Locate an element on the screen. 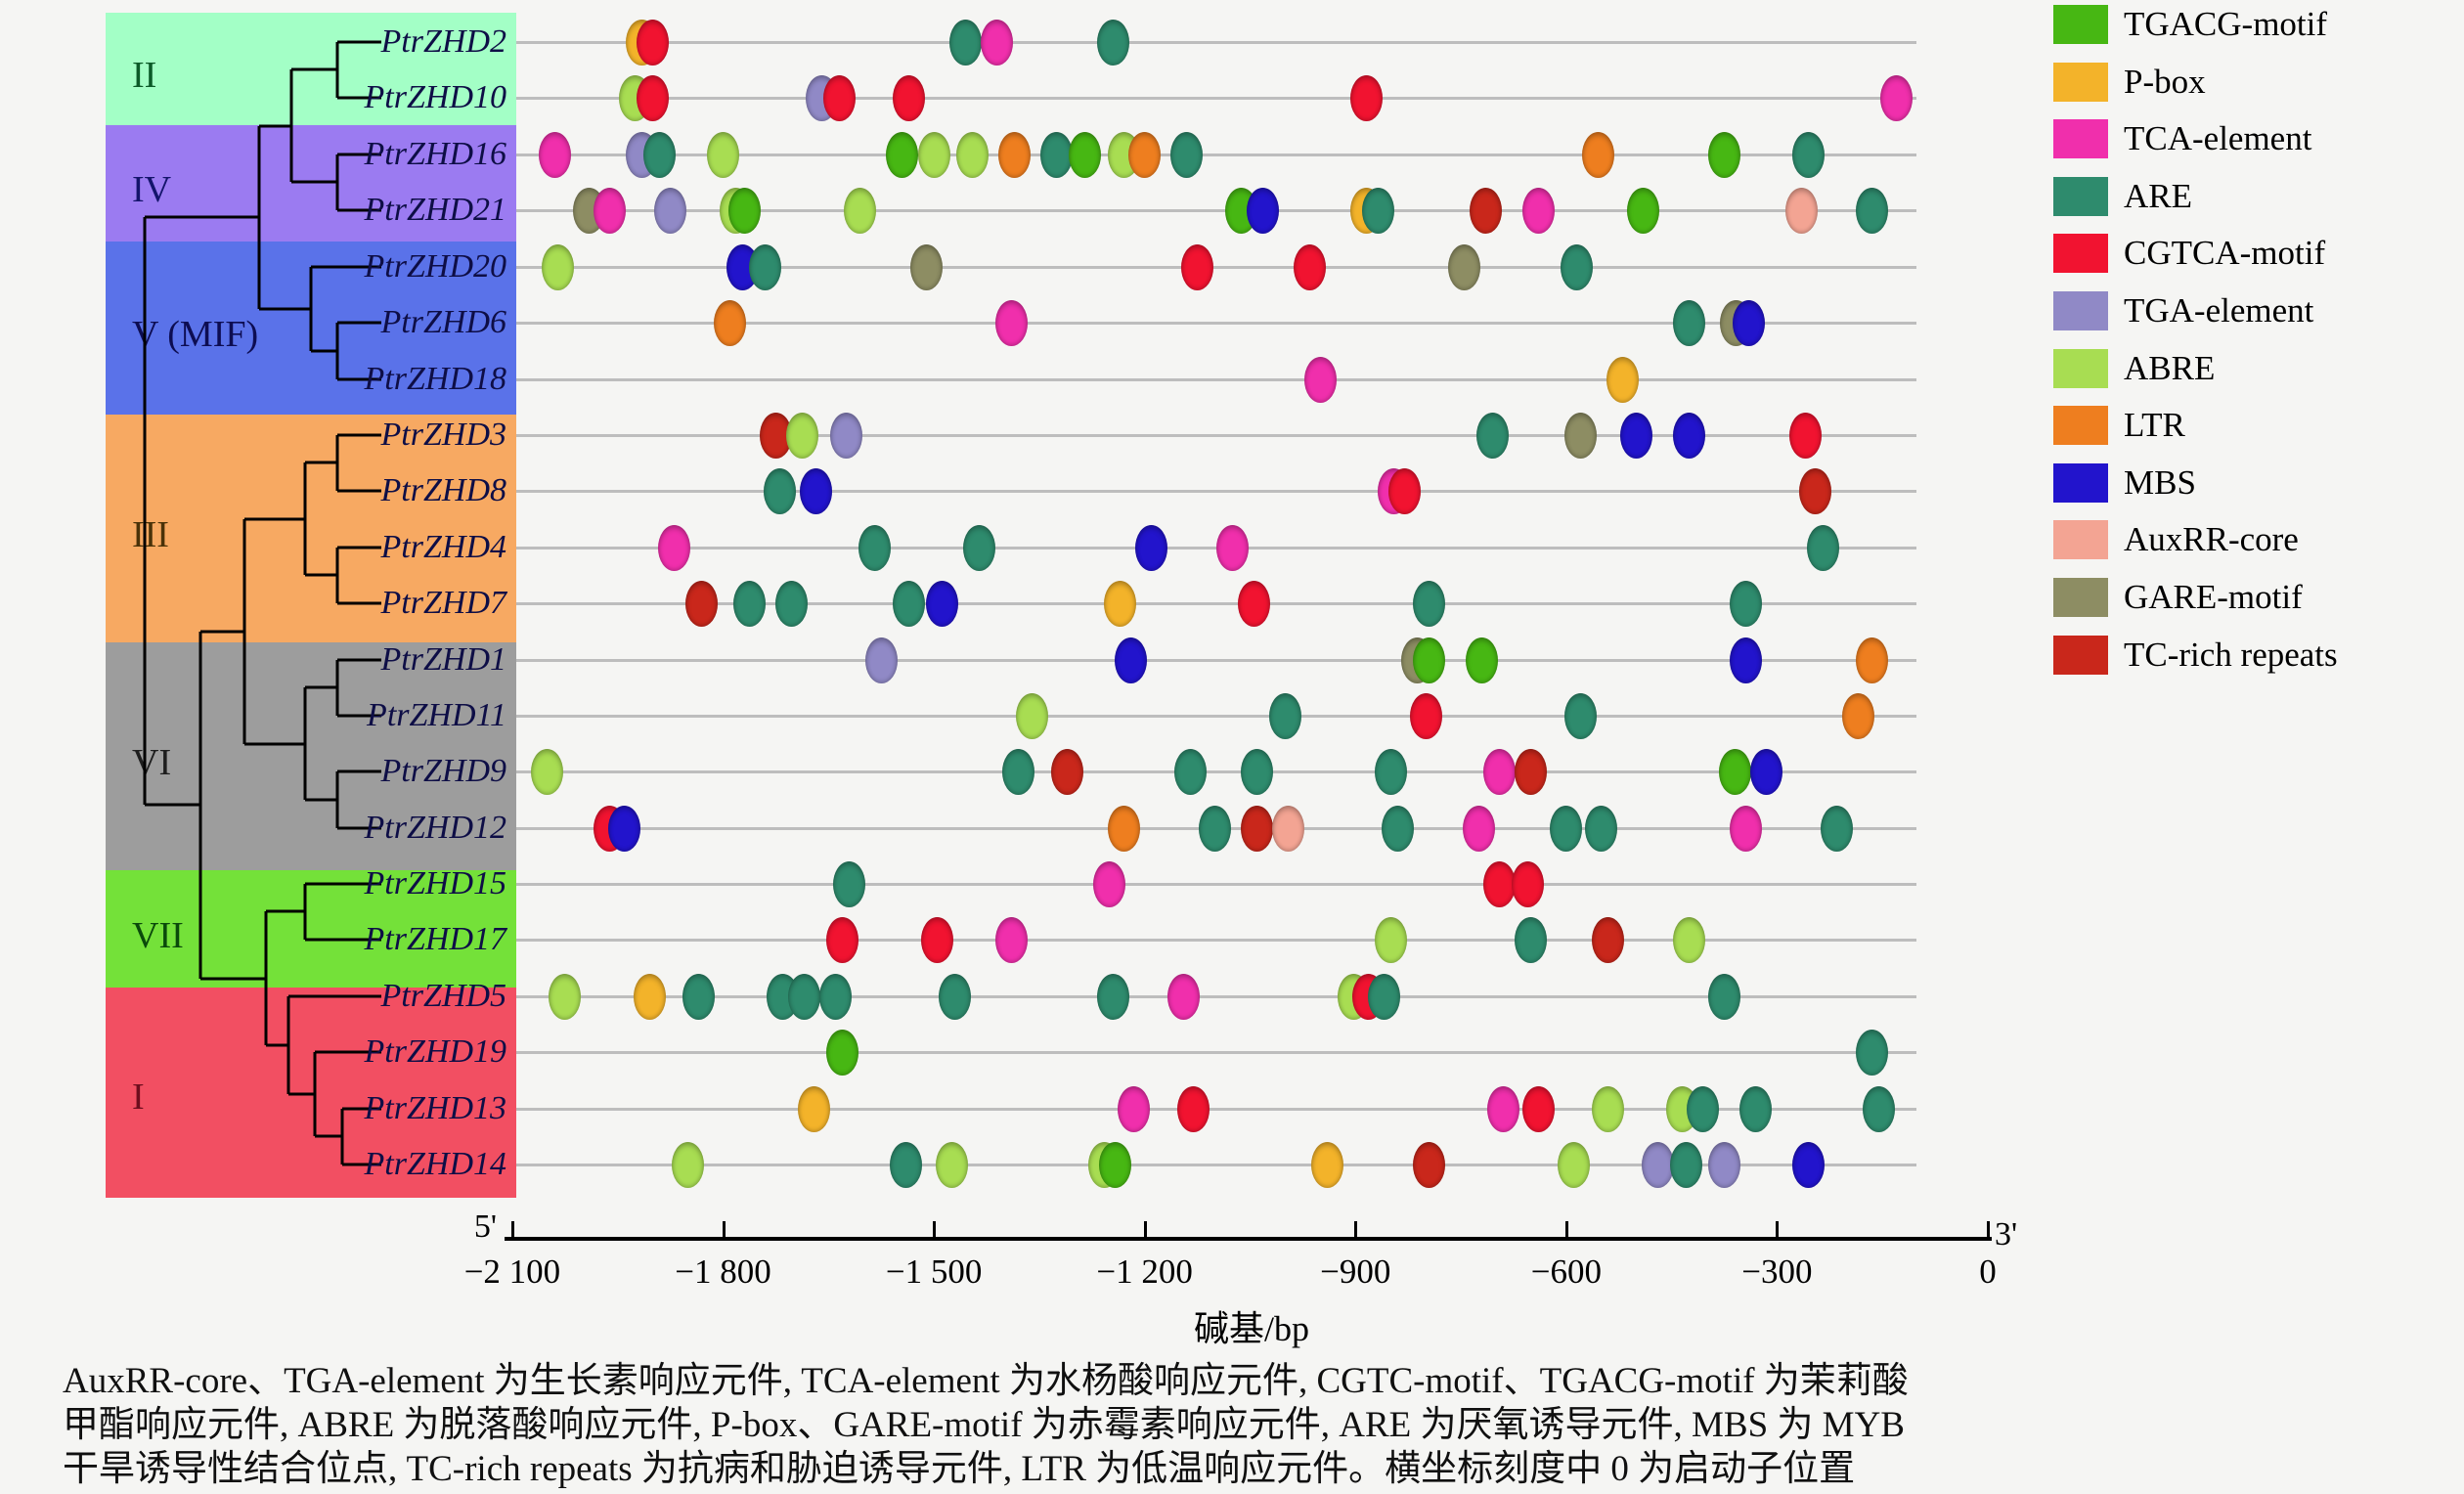 Image resolution: width=2464 pixels, height=1494 pixels. x-tick-label: −1 500 is located at coordinates (934, 1272).